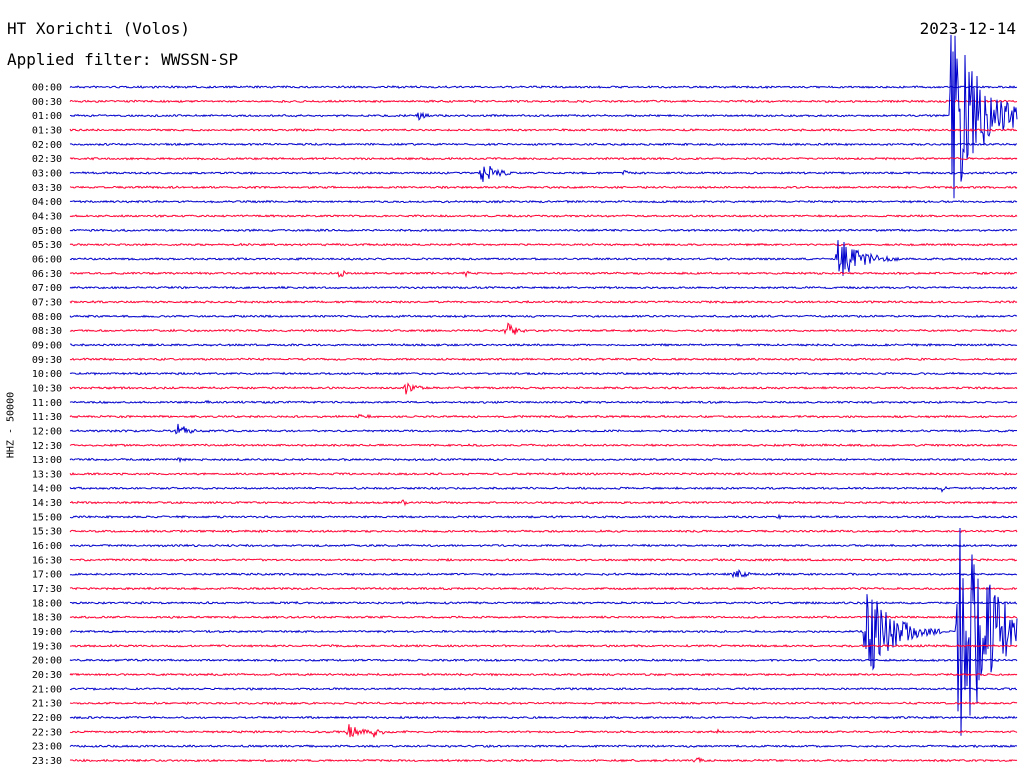 This screenshot has height=780, width=1024. Describe the element at coordinates (47, 374) in the screenshot. I see `row-label-1000: 10:00` at that location.